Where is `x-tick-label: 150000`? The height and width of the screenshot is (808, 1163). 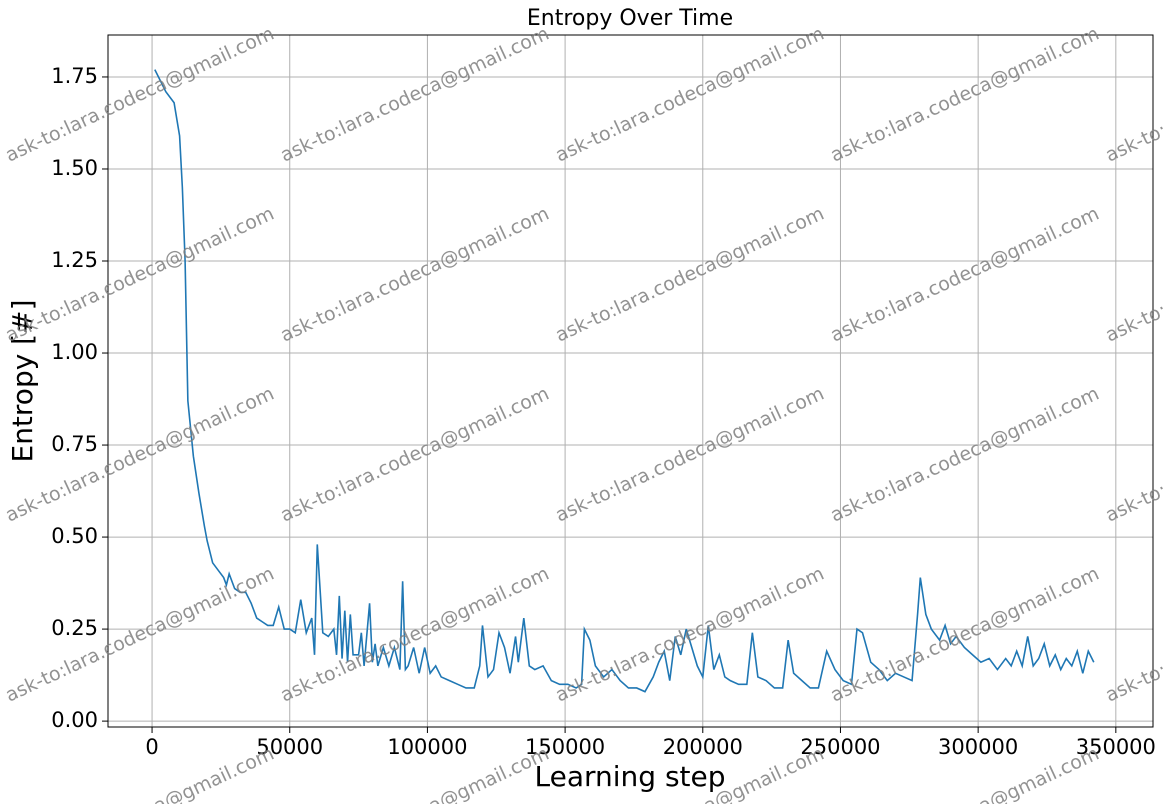
x-tick-label: 150000 is located at coordinates (565, 747).